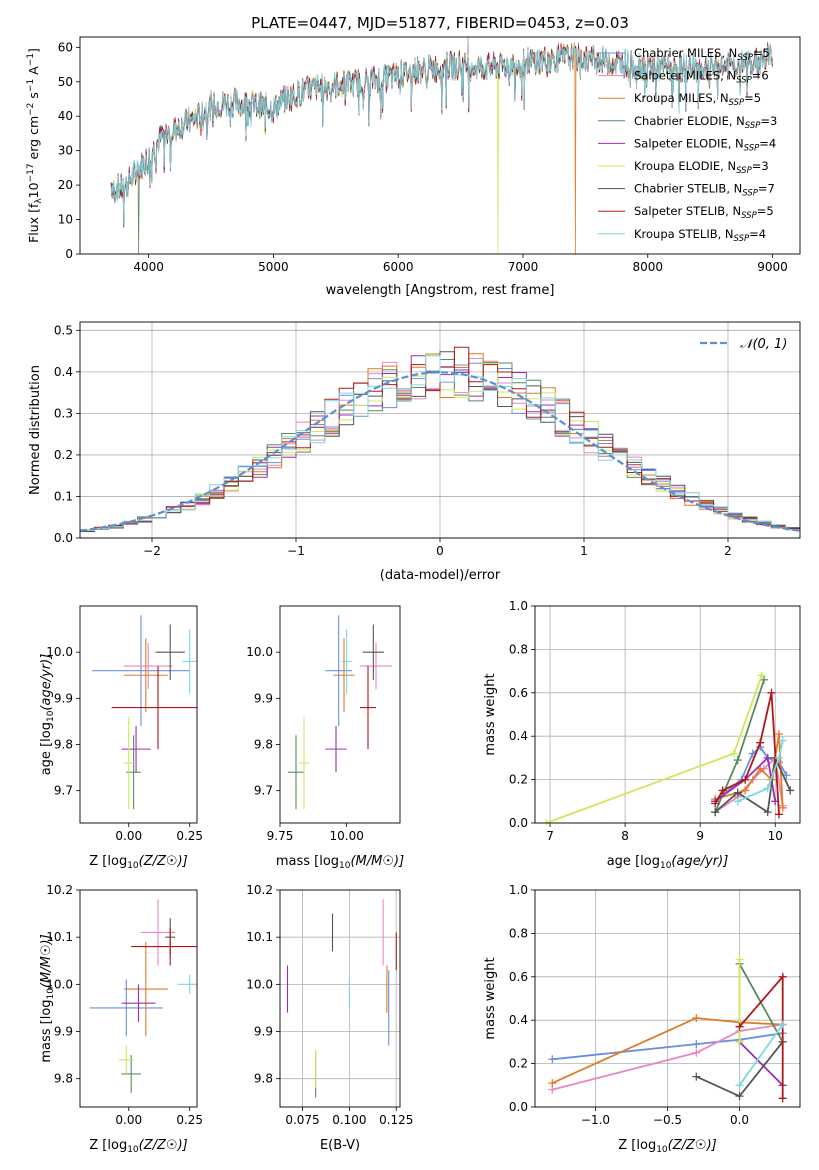  Describe the element at coordinates (696, 1044) in the screenshot. I see `point-chabrier-miles` at that location.